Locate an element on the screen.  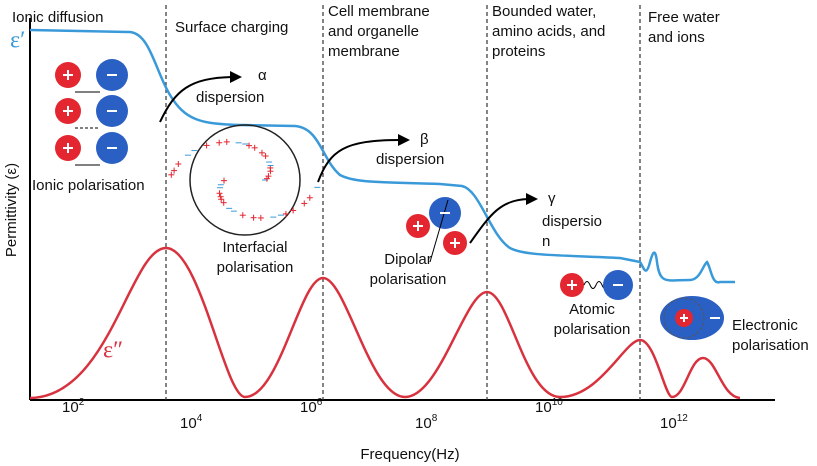
region-label: proteins is located at coordinates (518, 51).